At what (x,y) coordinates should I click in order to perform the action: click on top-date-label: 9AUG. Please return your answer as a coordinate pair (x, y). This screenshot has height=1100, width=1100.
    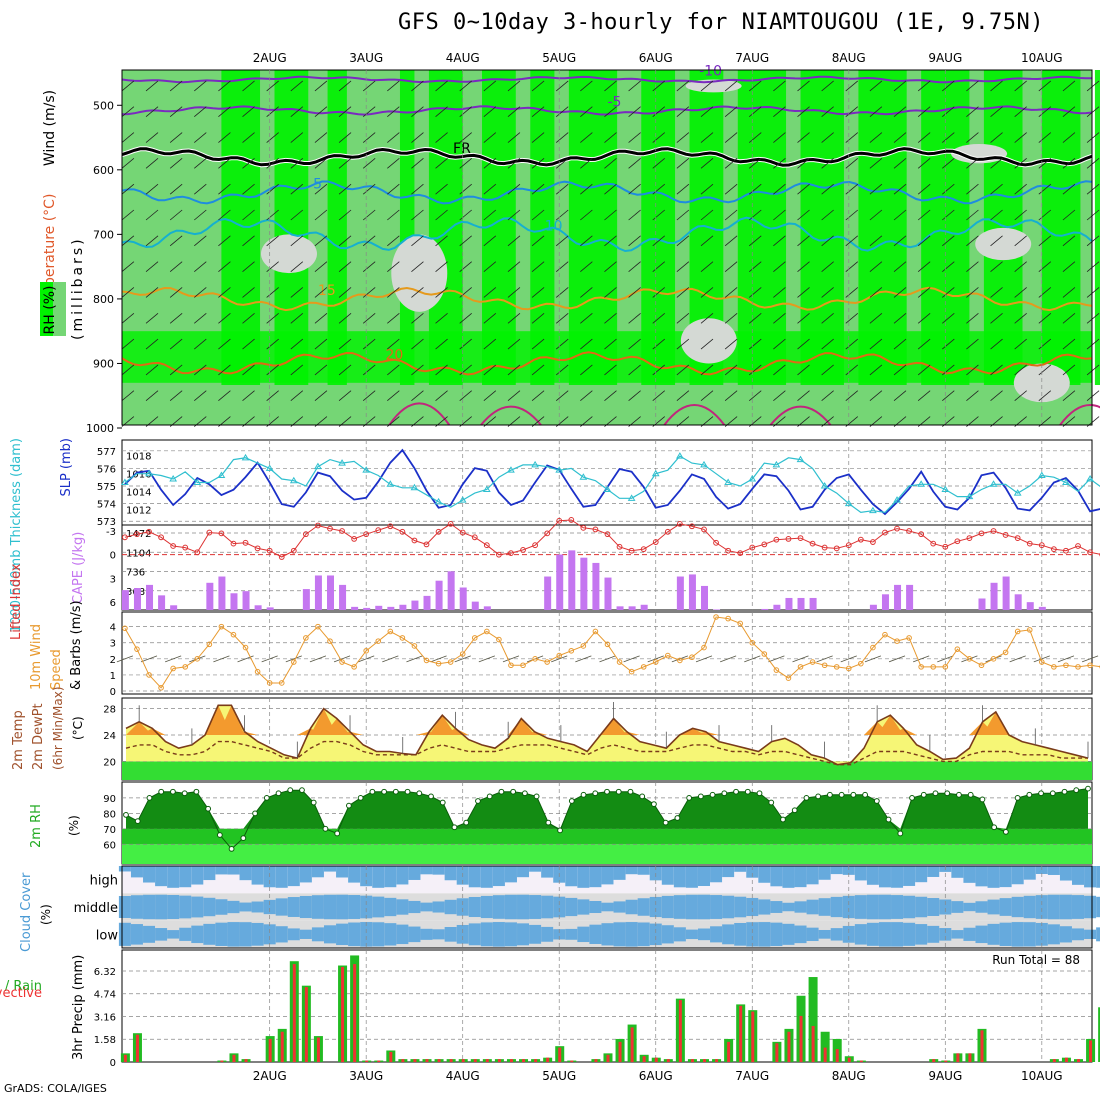
    Looking at the image, I should click on (945, 58).